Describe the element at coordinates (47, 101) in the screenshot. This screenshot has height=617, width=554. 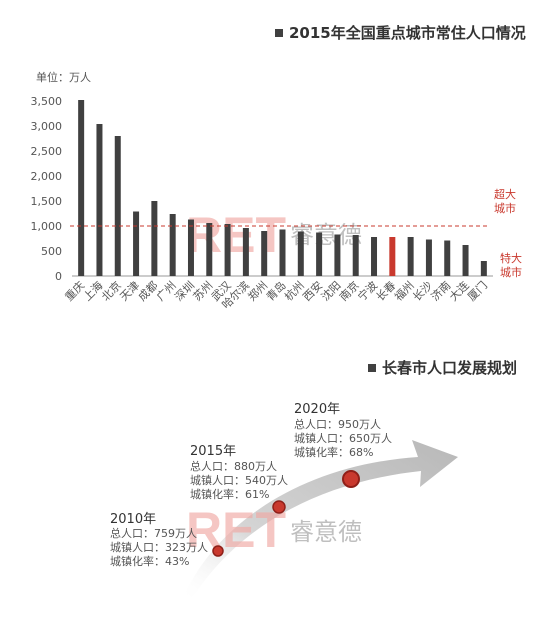
I see `y-tick-label: 3,500` at that location.